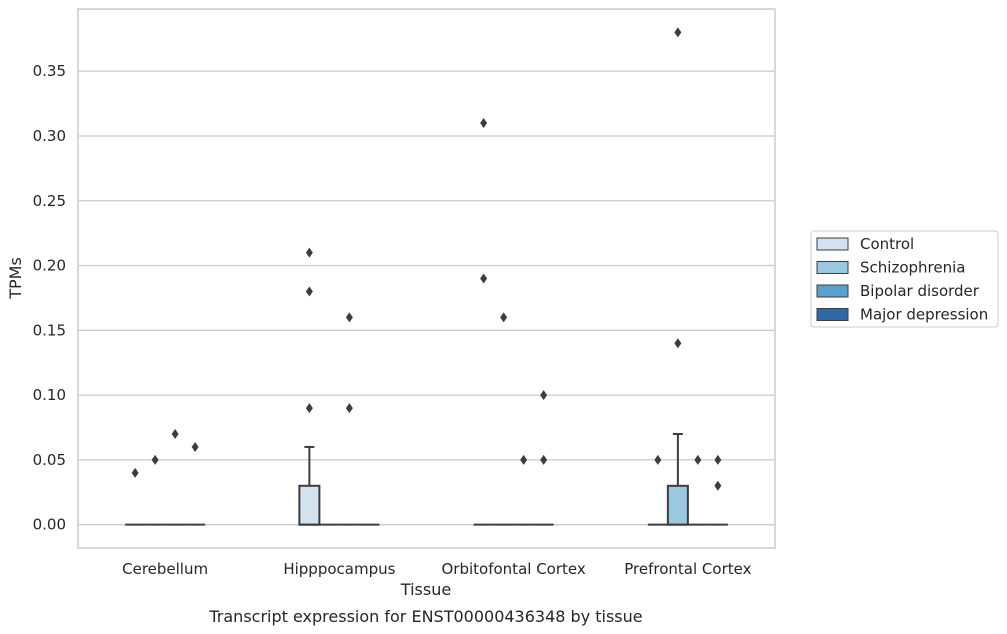 The image size is (1007, 634). What do you see at coordinates (514, 569) in the screenshot?
I see `x-tick-label: Orbitofontal Cortex` at bounding box center [514, 569].